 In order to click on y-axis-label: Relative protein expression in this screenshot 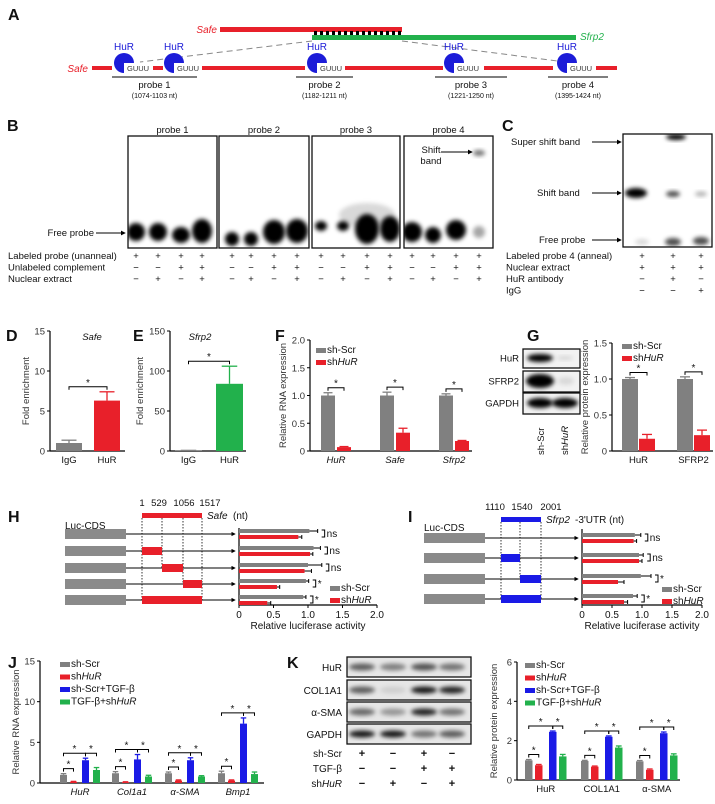, I will do `click(494, 721)`.